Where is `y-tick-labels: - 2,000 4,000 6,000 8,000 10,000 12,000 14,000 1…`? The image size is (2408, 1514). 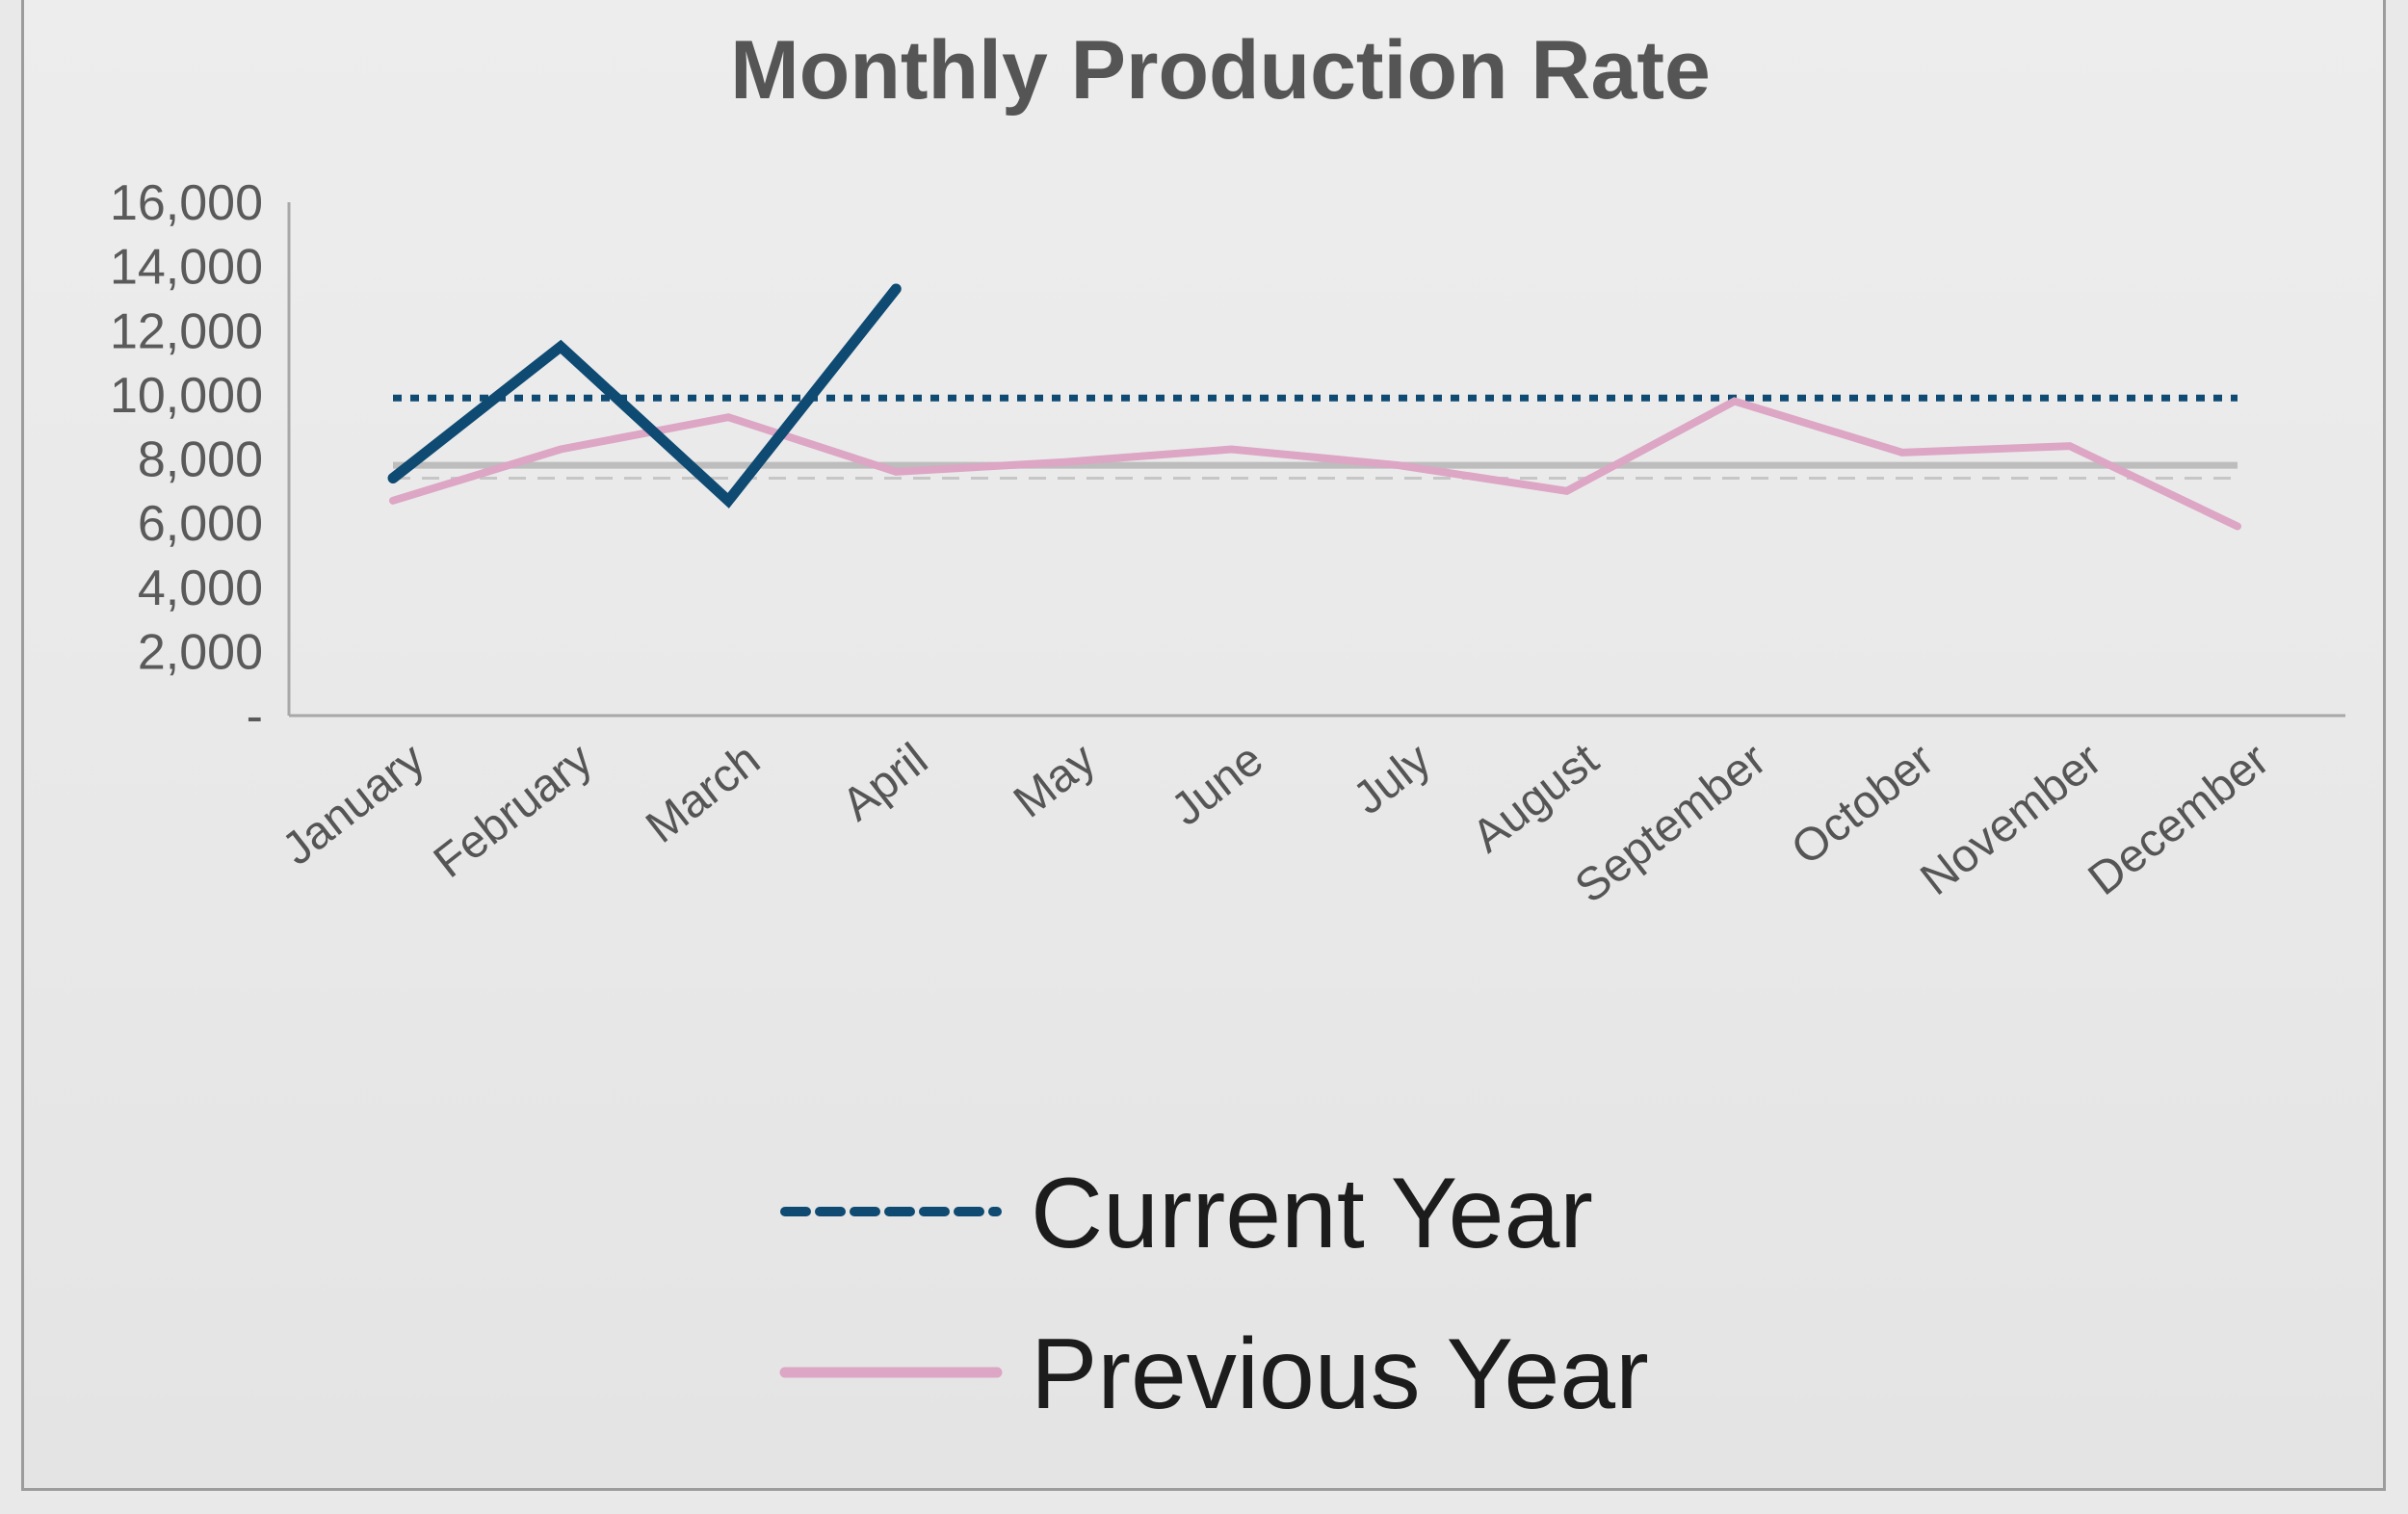
y-tick-labels: - 2,000 4,000 6,000 8,000 10,000 12,000 14,000 1… is located at coordinates (186, 459).